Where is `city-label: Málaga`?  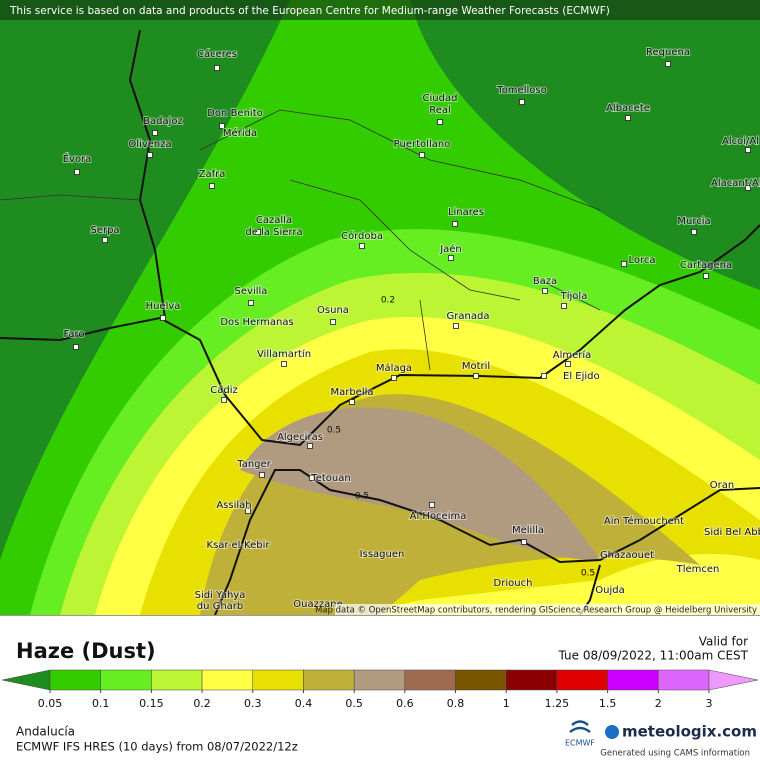
city-label: Málaga is located at coordinates (394, 368).